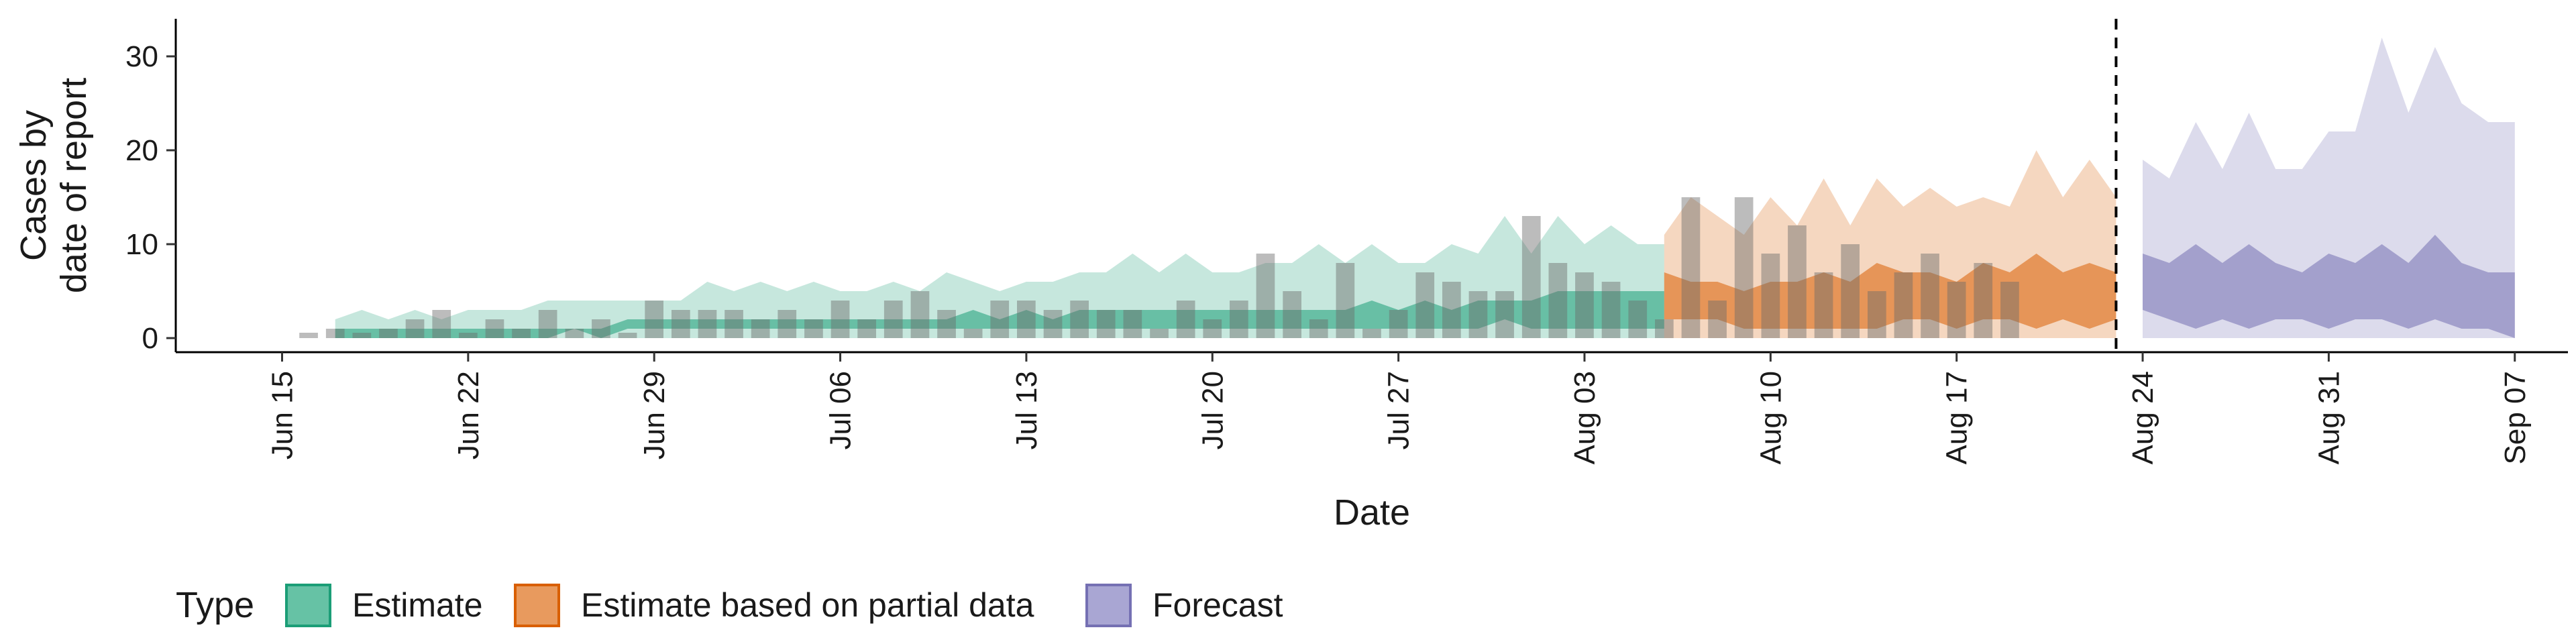  Describe the element at coordinates (2515, 417) in the screenshot. I see `x-tick-label: Sep 07` at that location.